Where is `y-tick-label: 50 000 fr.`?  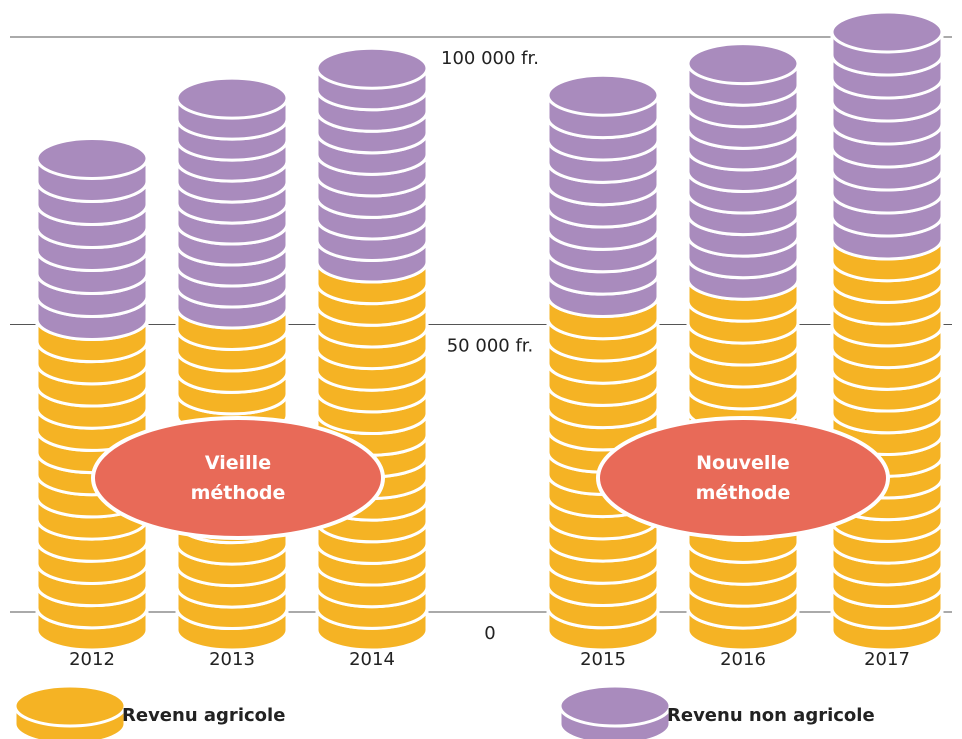 y-tick-label: 50 000 fr. is located at coordinates (490, 346).